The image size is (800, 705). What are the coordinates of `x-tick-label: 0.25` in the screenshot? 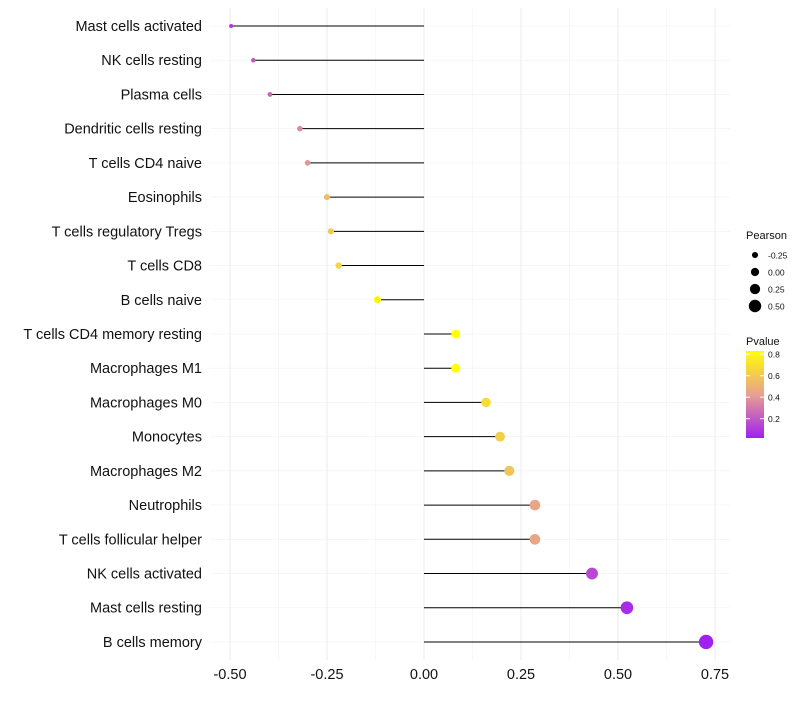 It's located at (521, 675).